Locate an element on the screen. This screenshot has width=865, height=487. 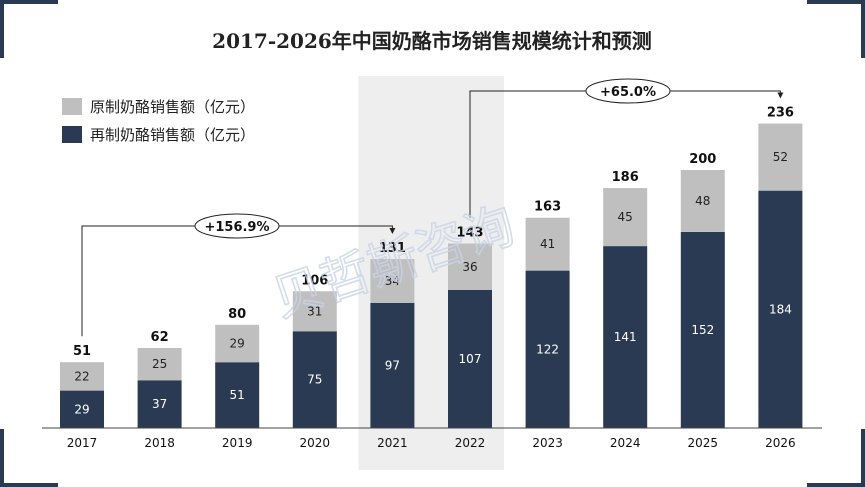
x-tick-label: 2023 is located at coordinates (547, 443).